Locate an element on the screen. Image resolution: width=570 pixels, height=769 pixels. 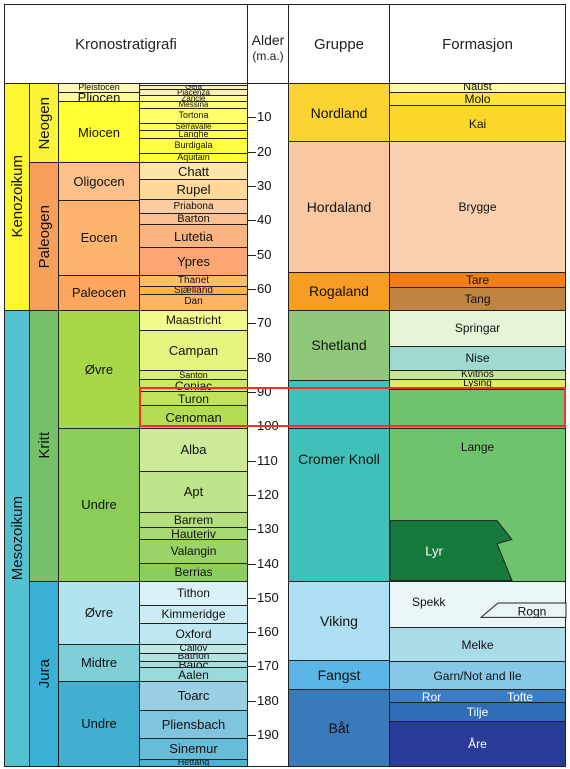
formation-lange-label: Lange is located at coordinates (477, 446).